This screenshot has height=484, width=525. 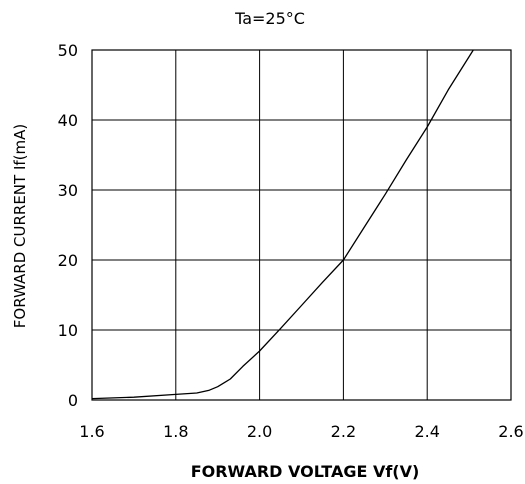 I want to click on x-tick-label: 1.8, so click(x=175, y=431).